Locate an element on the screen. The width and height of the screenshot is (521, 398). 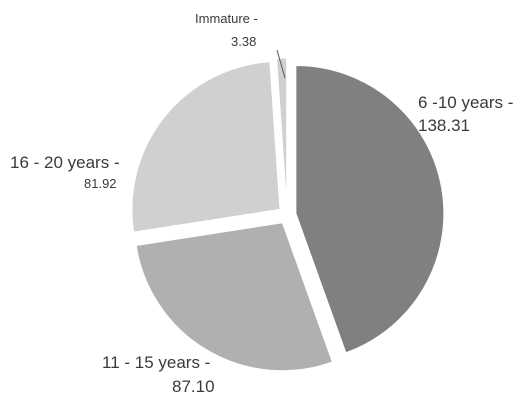
slice-label-11-15-years: 11 - 15 years - is located at coordinates (156, 362).